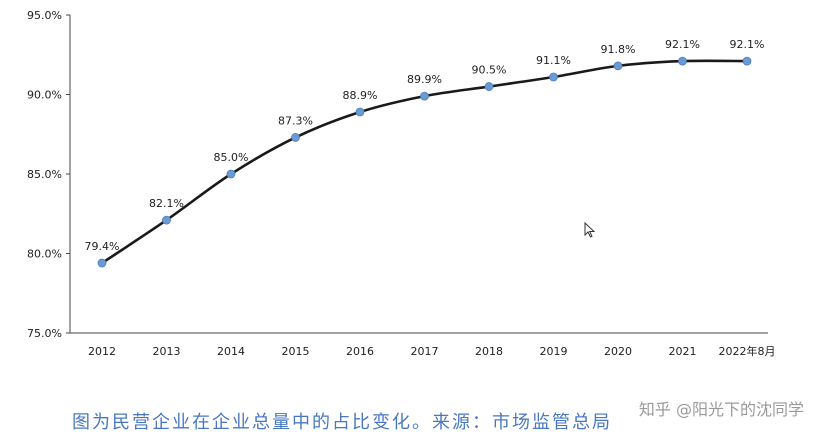 The height and width of the screenshot is (443, 822). Describe the element at coordinates (44, 95) in the screenshot. I see `y-tick-label: 90.0%` at that location.